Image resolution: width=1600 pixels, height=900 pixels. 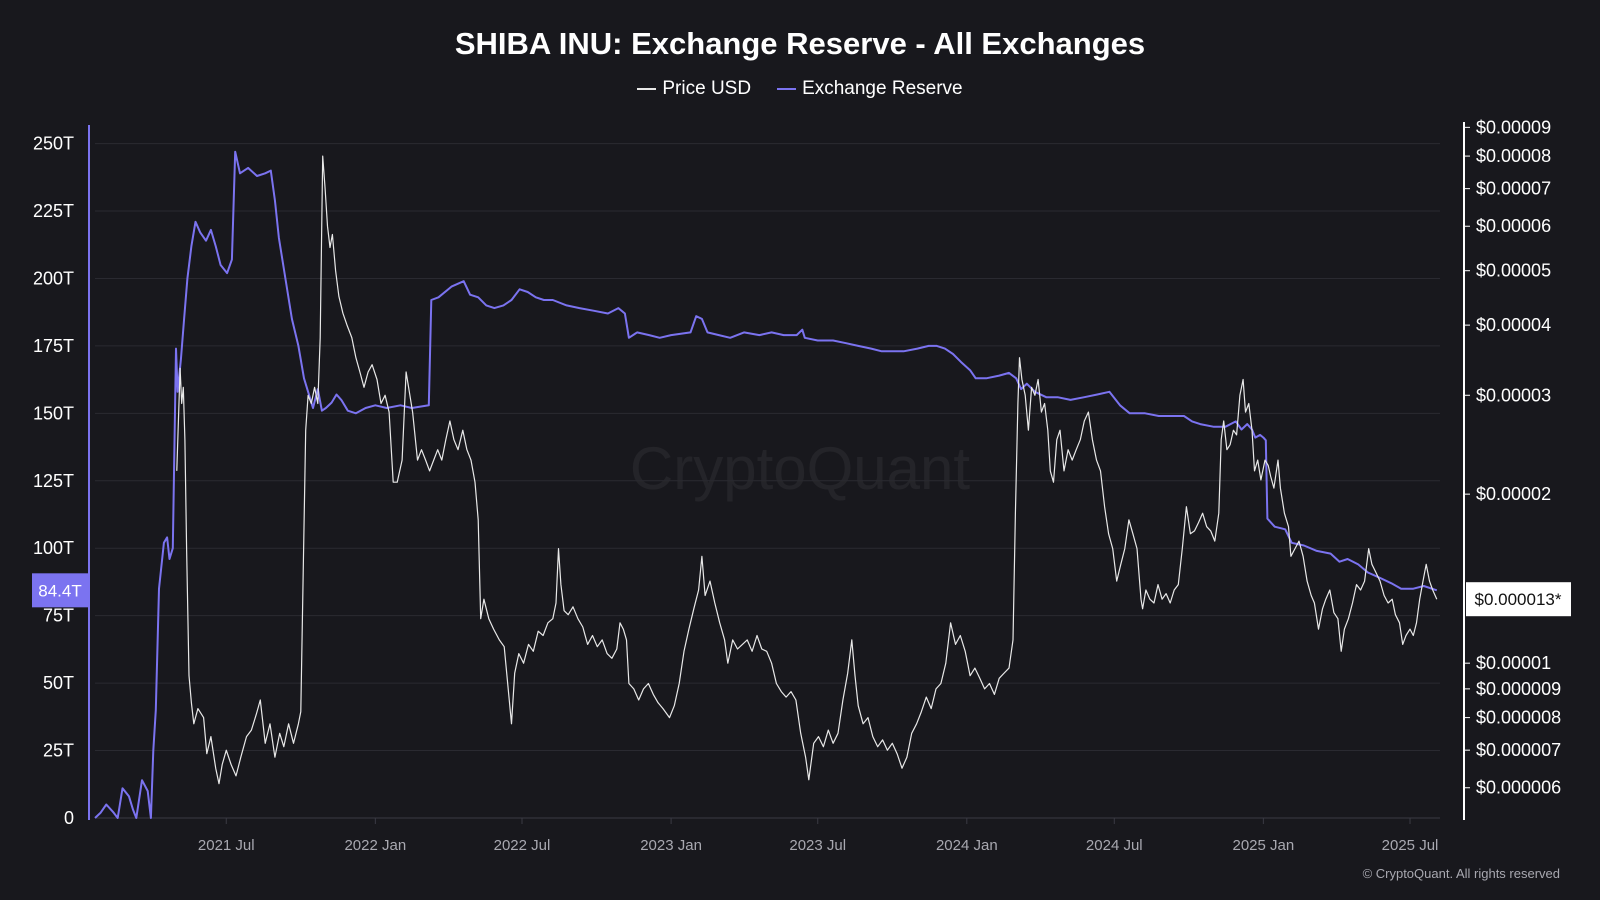 What do you see at coordinates (226, 845) in the screenshot?
I see `x-tick-label: 2021 Jul` at bounding box center [226, 845].